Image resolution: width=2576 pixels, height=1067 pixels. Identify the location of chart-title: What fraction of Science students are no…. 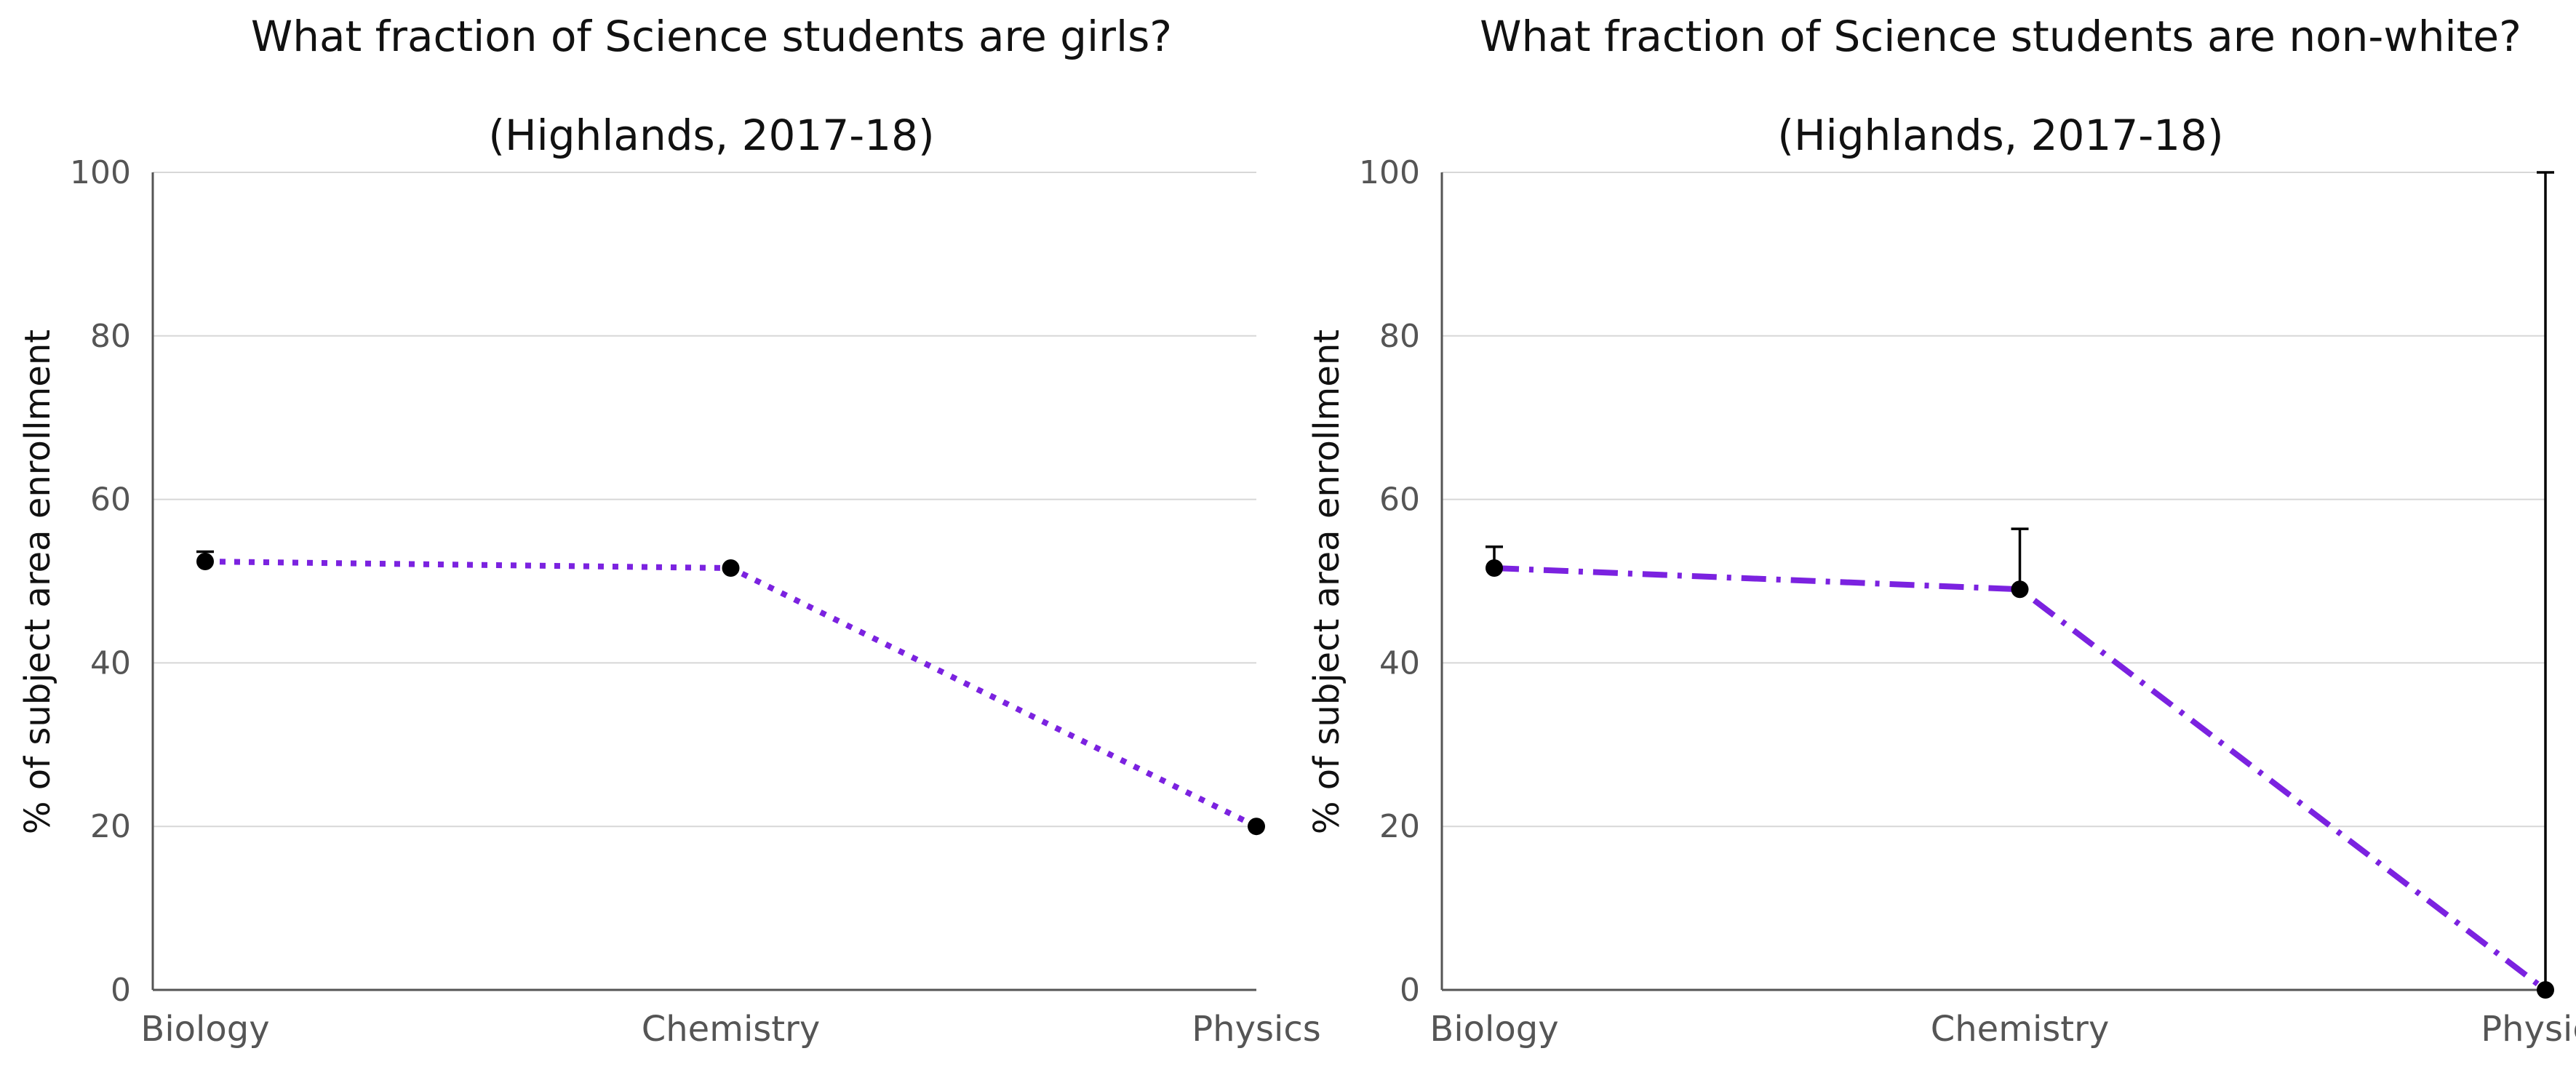
(2000, 36).